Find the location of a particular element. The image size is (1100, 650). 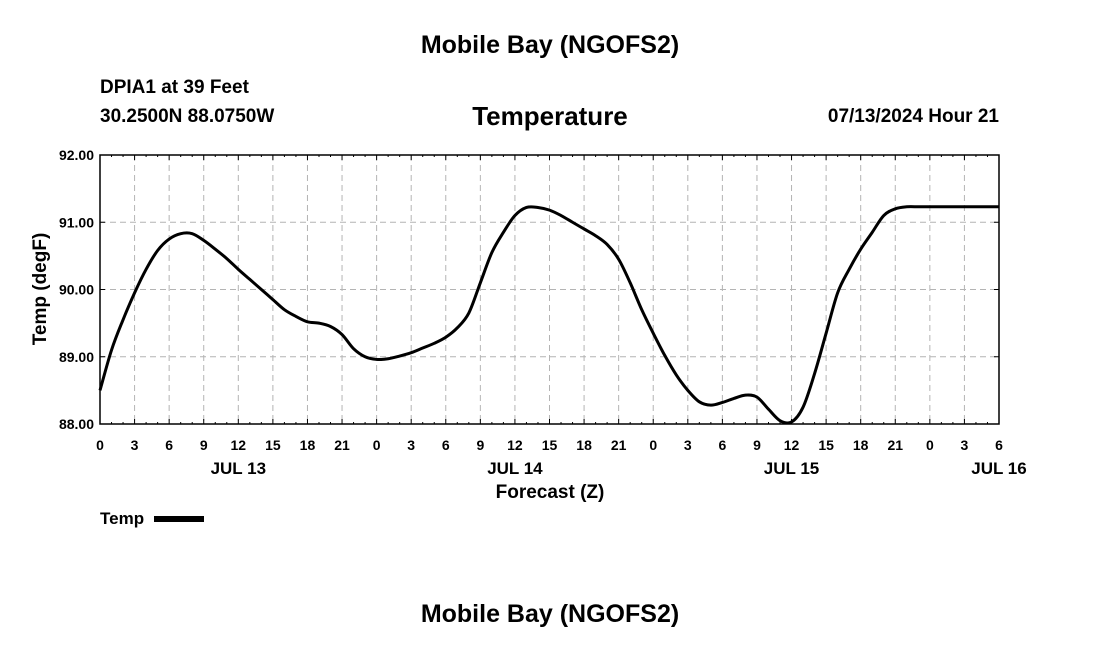

forecast-run-time: 07/13/2024 Hour 21 is located at coordinates (913, 116).